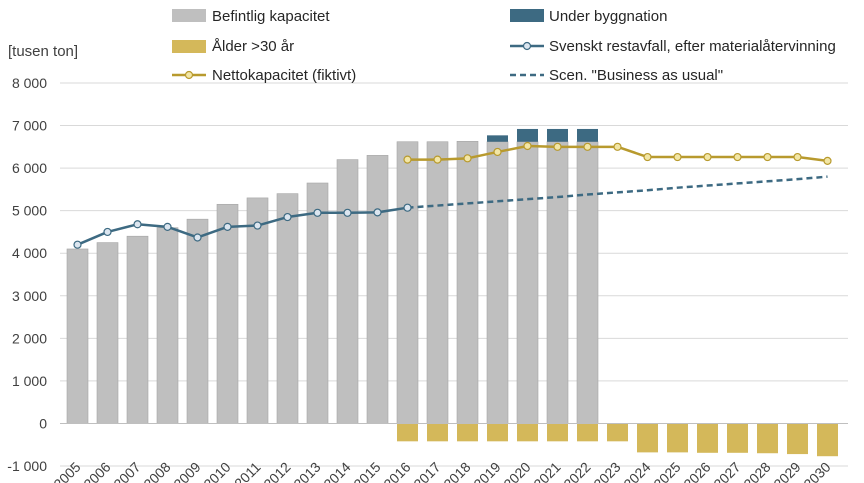 The width and height of the screenshot is (864, 483). What do you see at coordinates (29, 338) in the screenshot?
I see `y-tick-label: 2 000` at bounding box center [29, 338].